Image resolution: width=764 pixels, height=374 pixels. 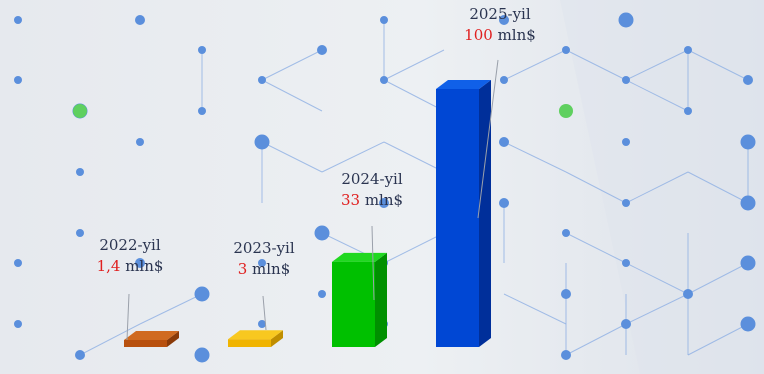 What do you see at coordinates (500, 14) in the screenshot?
I see `category-label: 2025-yil` at bounding box center [500, 14].